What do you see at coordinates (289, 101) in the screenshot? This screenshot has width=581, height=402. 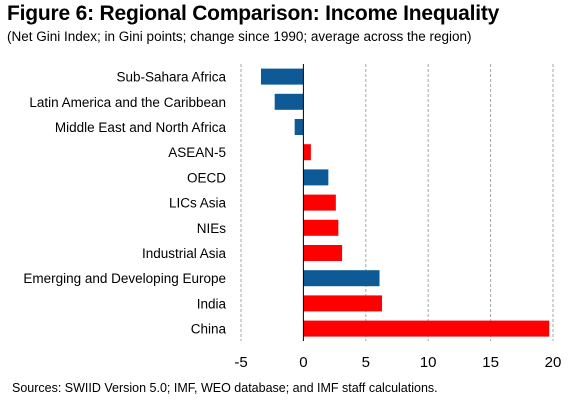 I see `bar-latin-america-and-the-caribbean` at bounding box center [289, 101].